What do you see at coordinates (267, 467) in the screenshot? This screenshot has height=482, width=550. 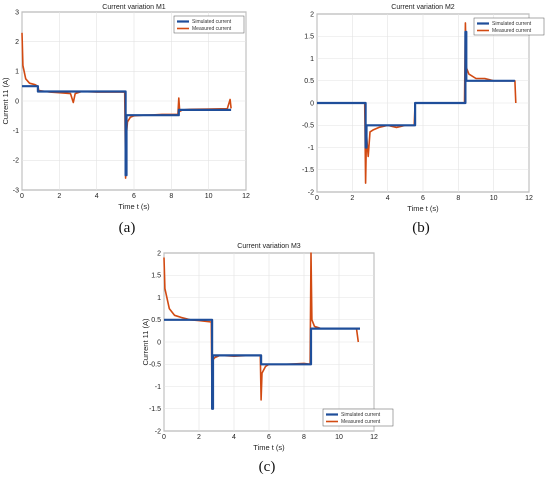 I see `figure-caption: (c)` at bounding box center [267, 467].